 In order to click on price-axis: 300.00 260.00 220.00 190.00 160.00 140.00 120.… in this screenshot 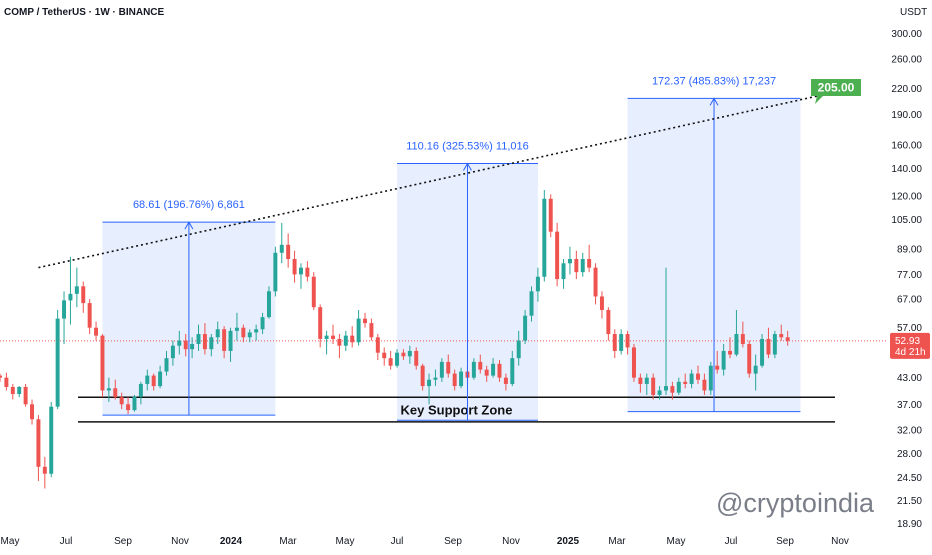, I will do `click(906, 279)`.